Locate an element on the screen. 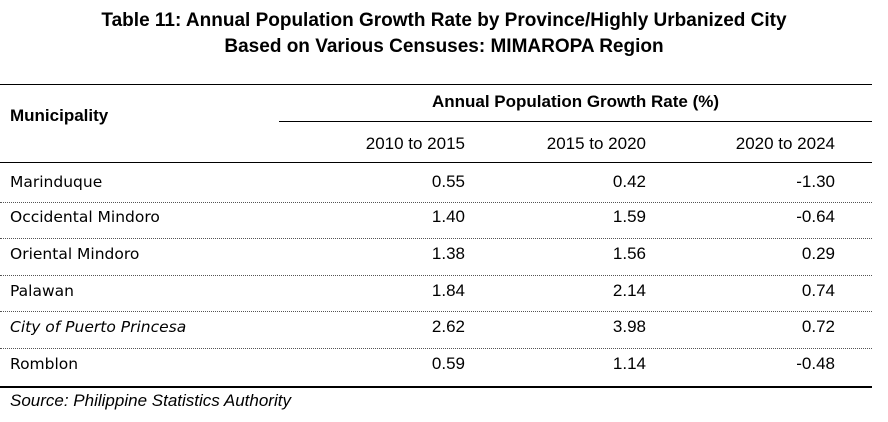  row-value-2010-2015: 0.59 is located at coordinates (448, 363).